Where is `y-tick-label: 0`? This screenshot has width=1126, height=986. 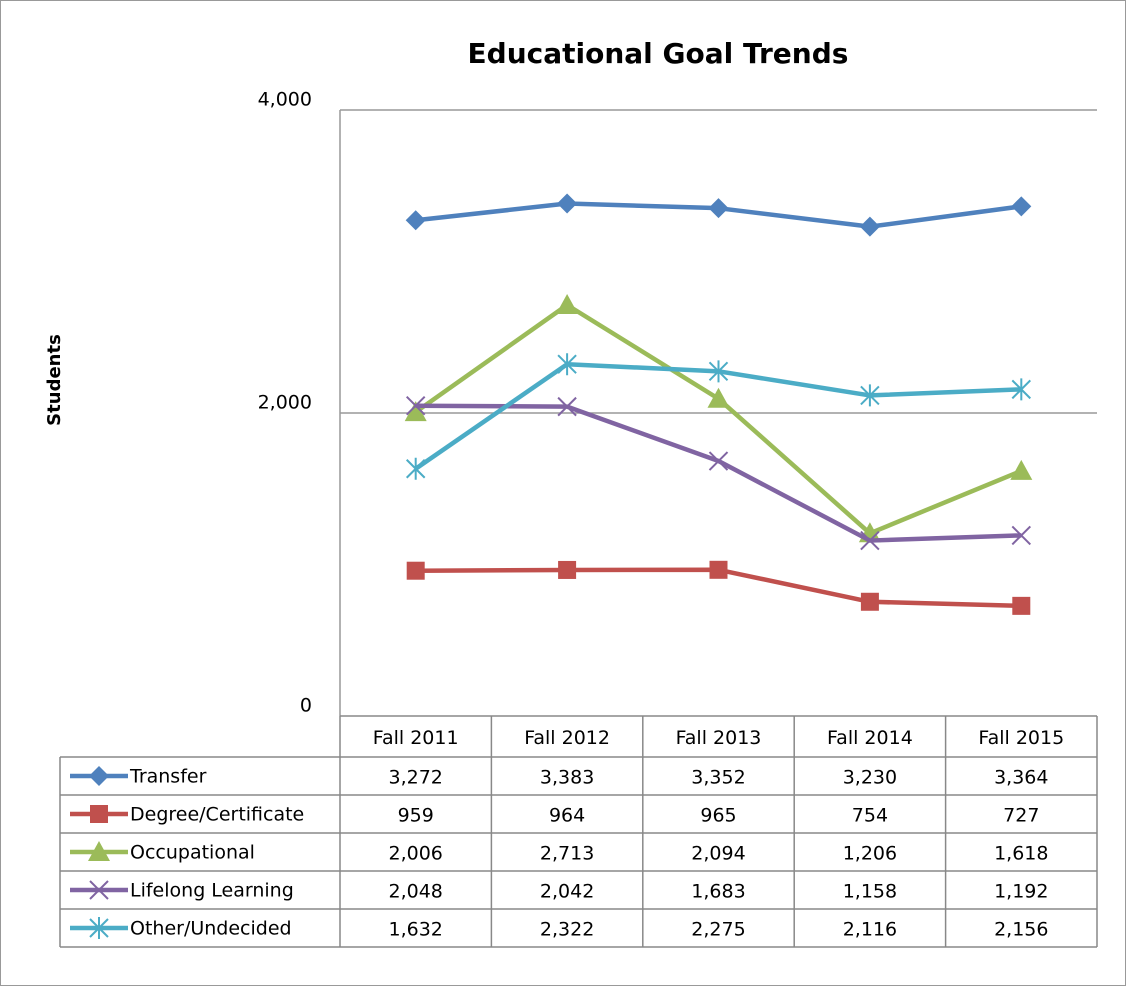 y-tick-label: 0 is located at coordinates (306, 706).